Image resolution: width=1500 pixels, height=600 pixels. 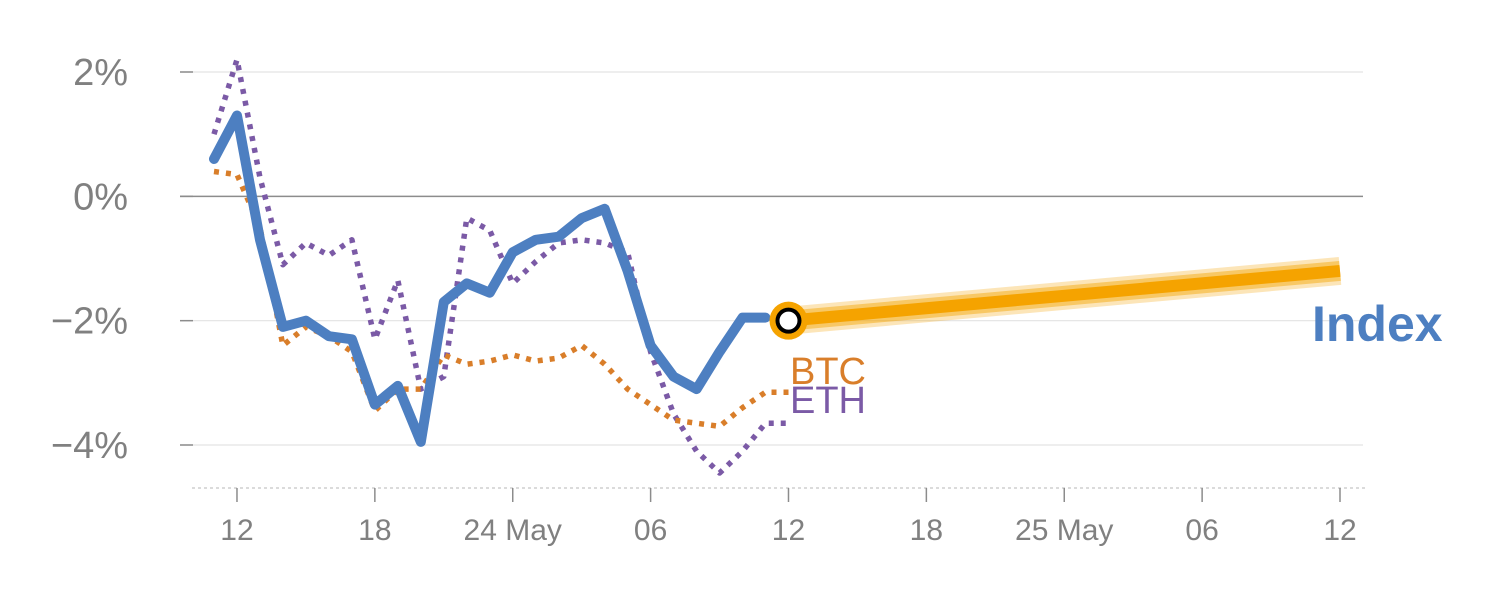 I want to click on y-tick-label: 2%, so click(x=100, y=73).